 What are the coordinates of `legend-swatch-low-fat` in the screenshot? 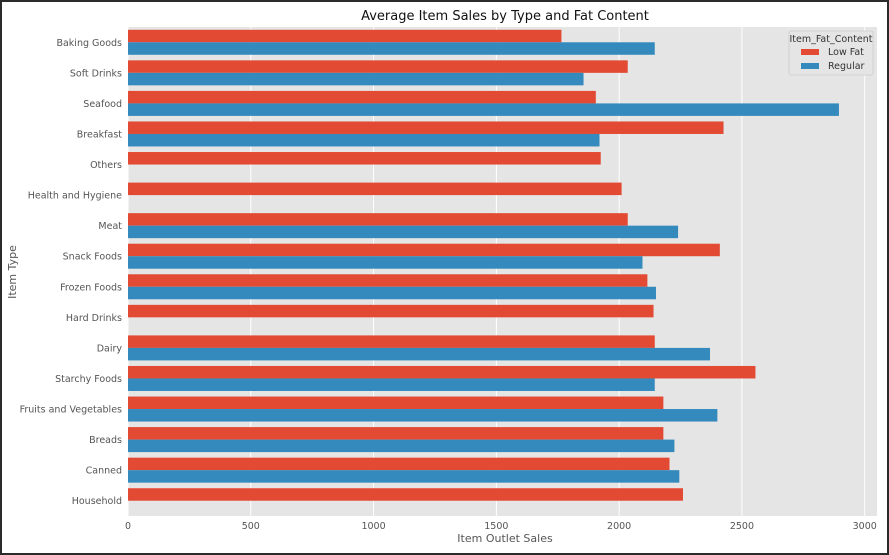 It's located at (810, 52).